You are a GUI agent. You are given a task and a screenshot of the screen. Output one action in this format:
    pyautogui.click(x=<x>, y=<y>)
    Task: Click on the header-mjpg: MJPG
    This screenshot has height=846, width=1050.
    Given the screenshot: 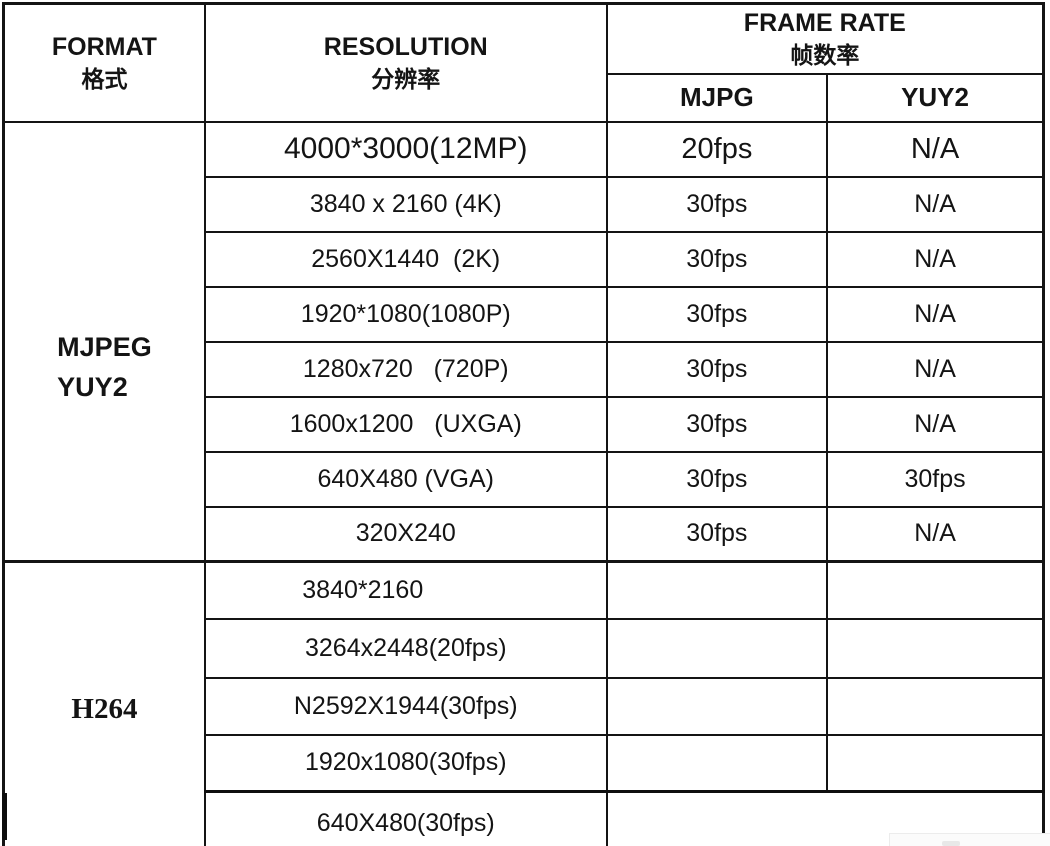 What is the action you would take?
    pyautogui.click(x=717, y=97)
    